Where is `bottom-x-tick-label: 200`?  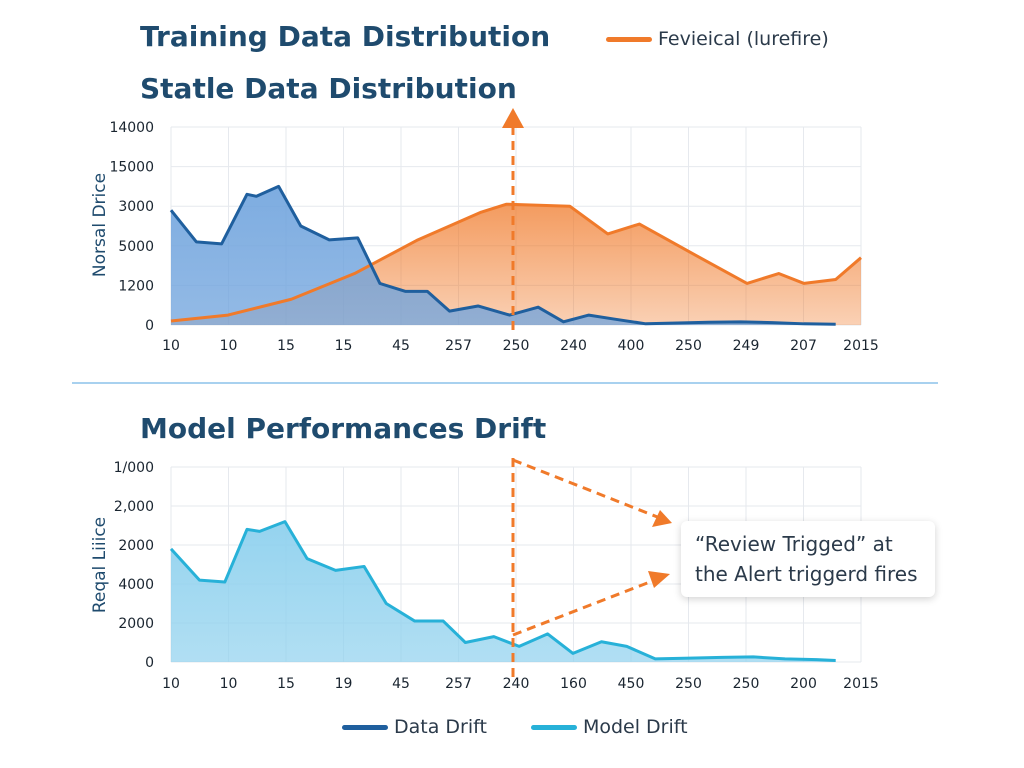 bottom-x-tick-label: 200 is located at coordinates (803, 684).